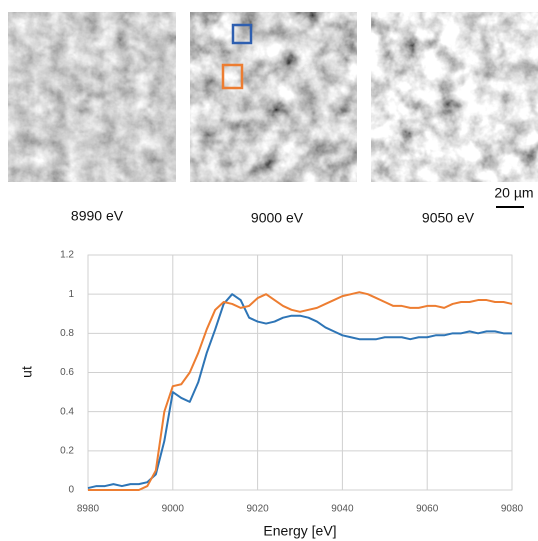  Describe the element at coordinates (67, 411) in the screenshot. I see `y-tick-label: 0.4` at that location.